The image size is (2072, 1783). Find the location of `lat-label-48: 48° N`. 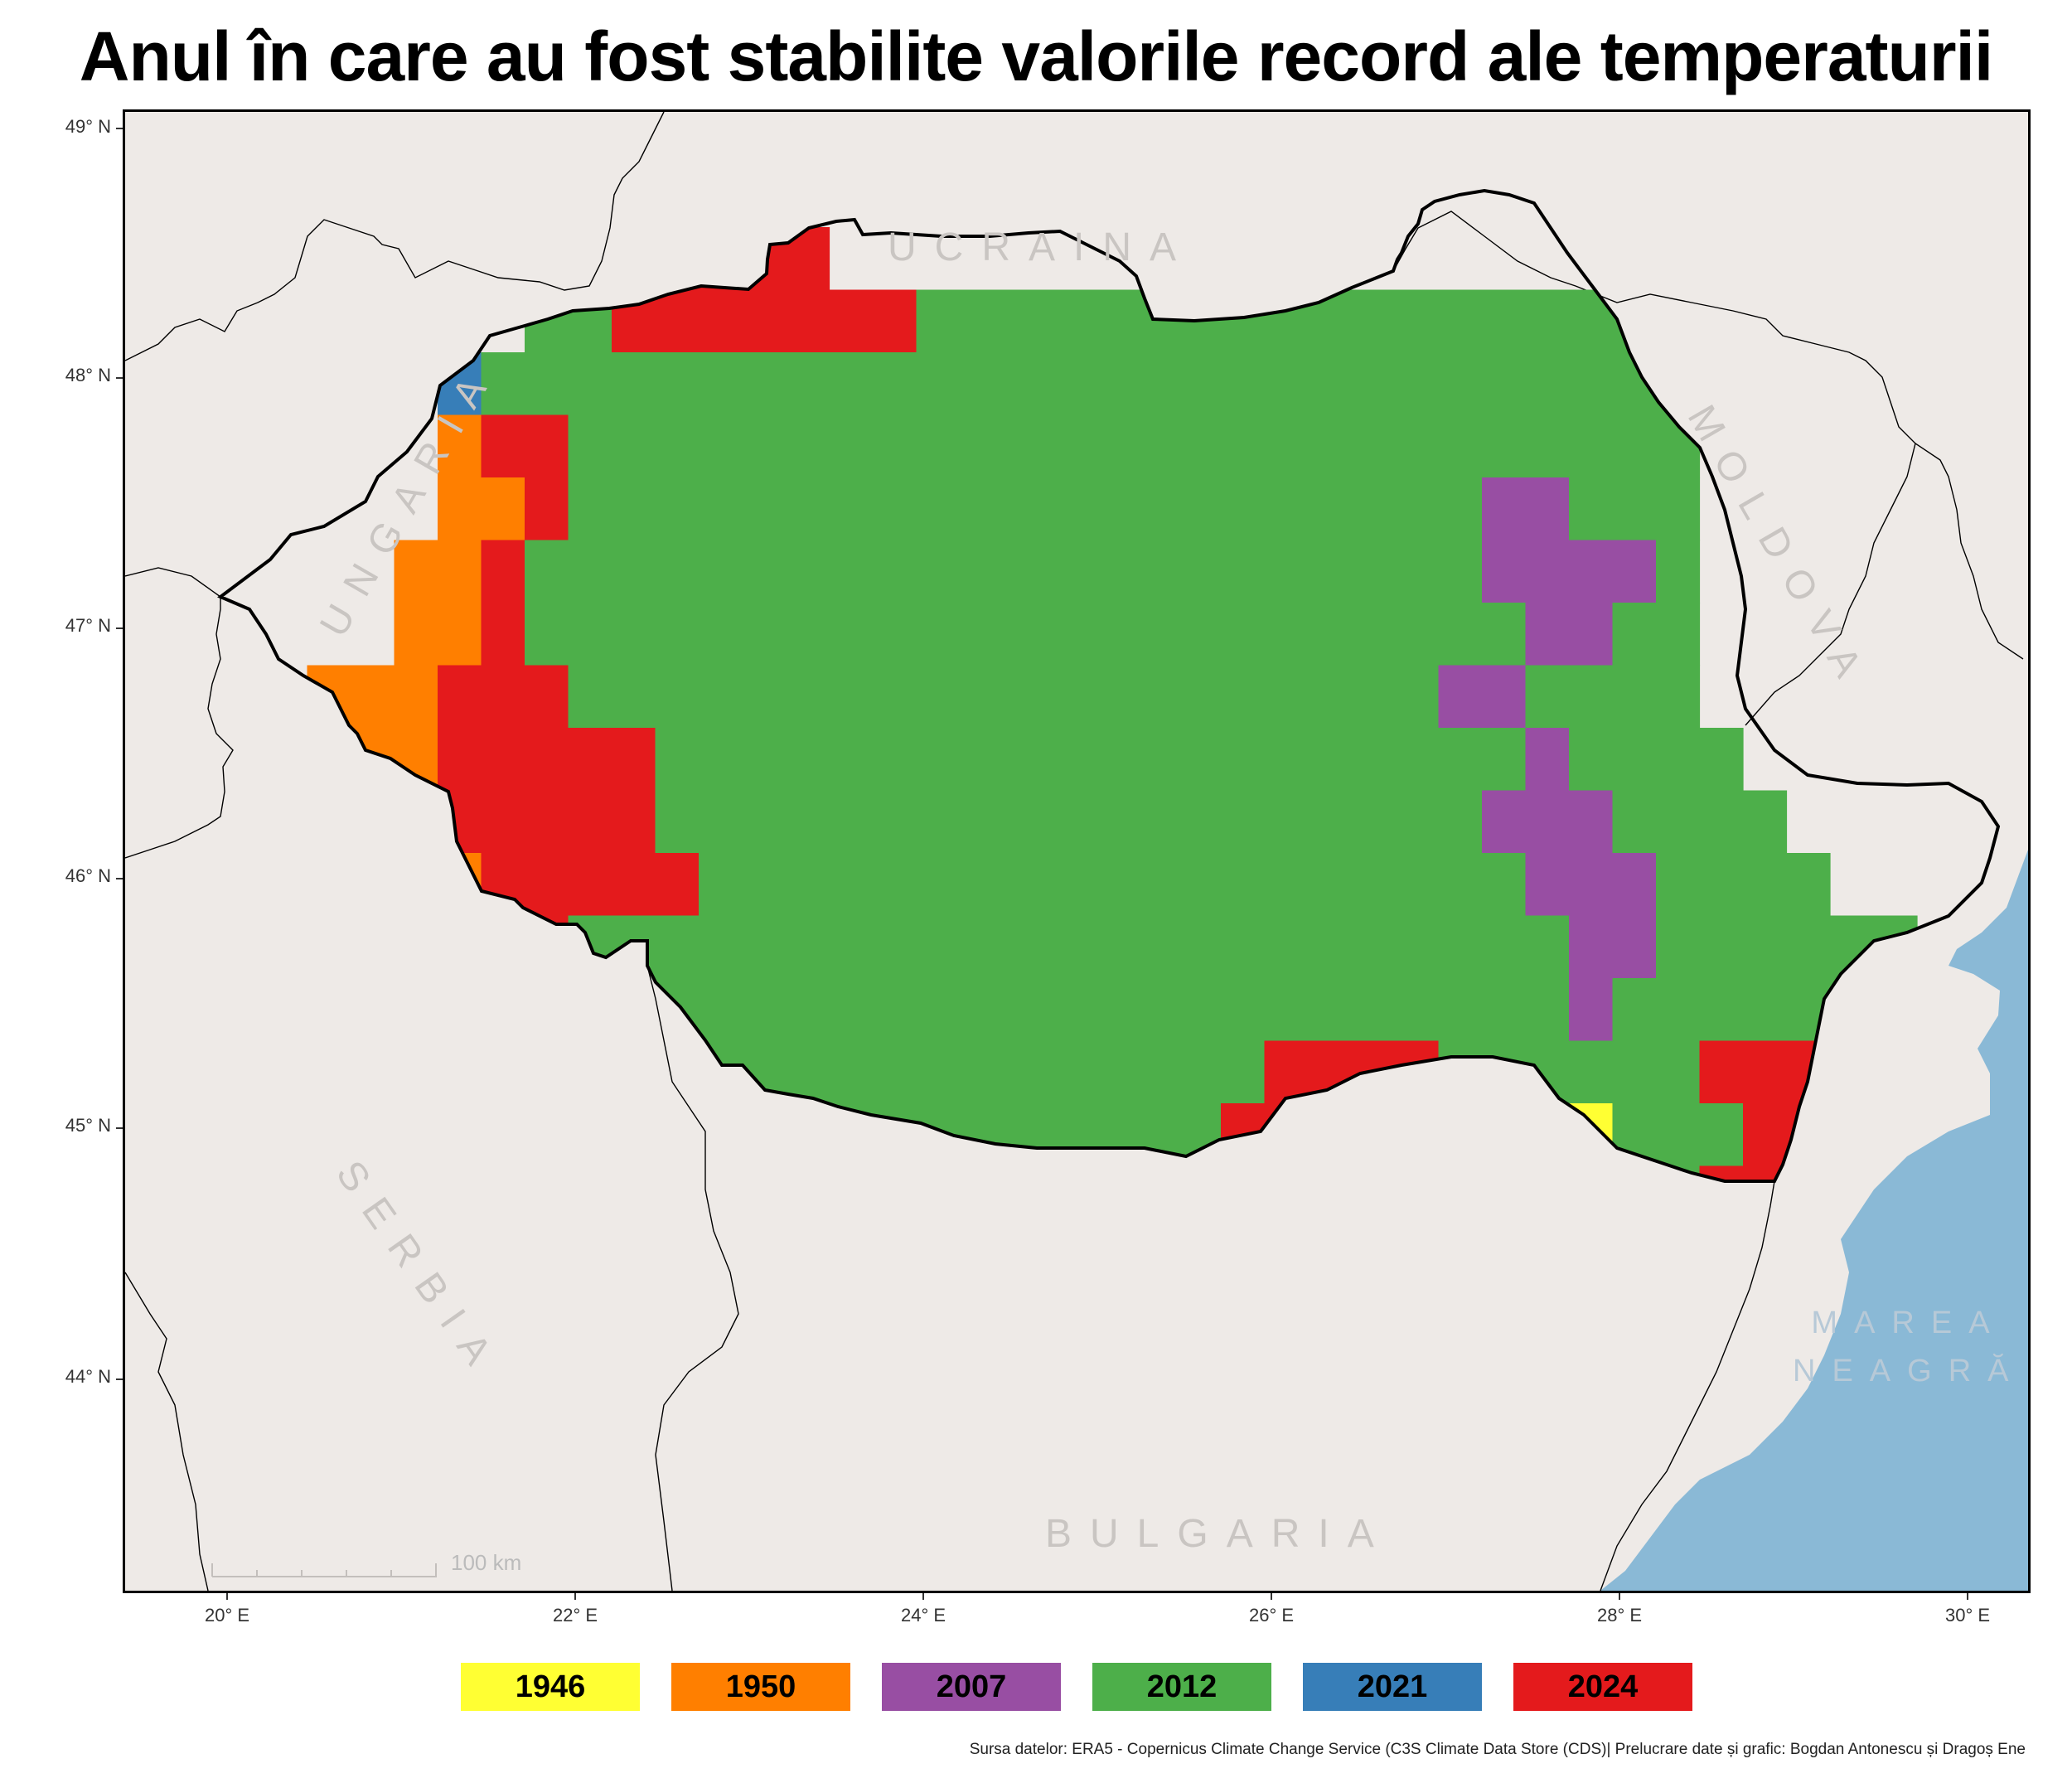

lat-label-48: 48° N is located at coordinates (88, 375).